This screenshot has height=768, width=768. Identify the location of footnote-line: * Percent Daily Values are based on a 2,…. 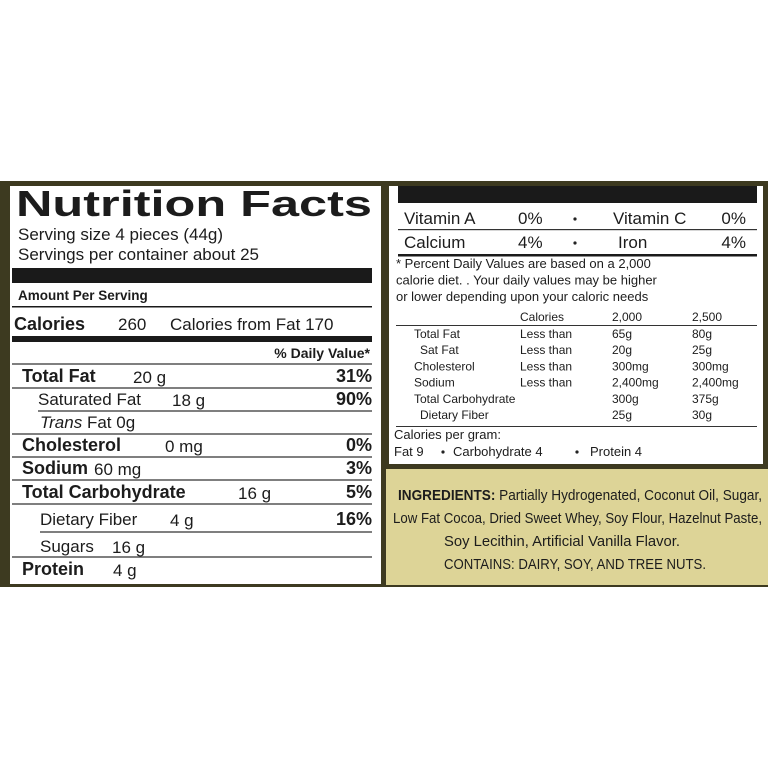
(523, 263).